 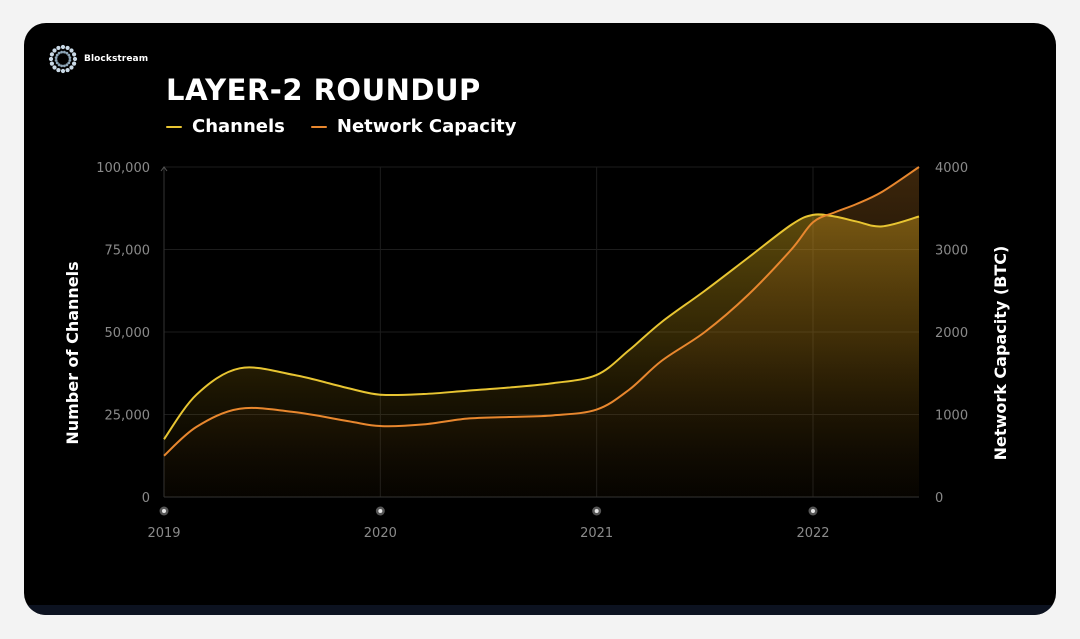 I want to click on x-axis: 2019 2020 2021 2022, so click(x=488, y=523).